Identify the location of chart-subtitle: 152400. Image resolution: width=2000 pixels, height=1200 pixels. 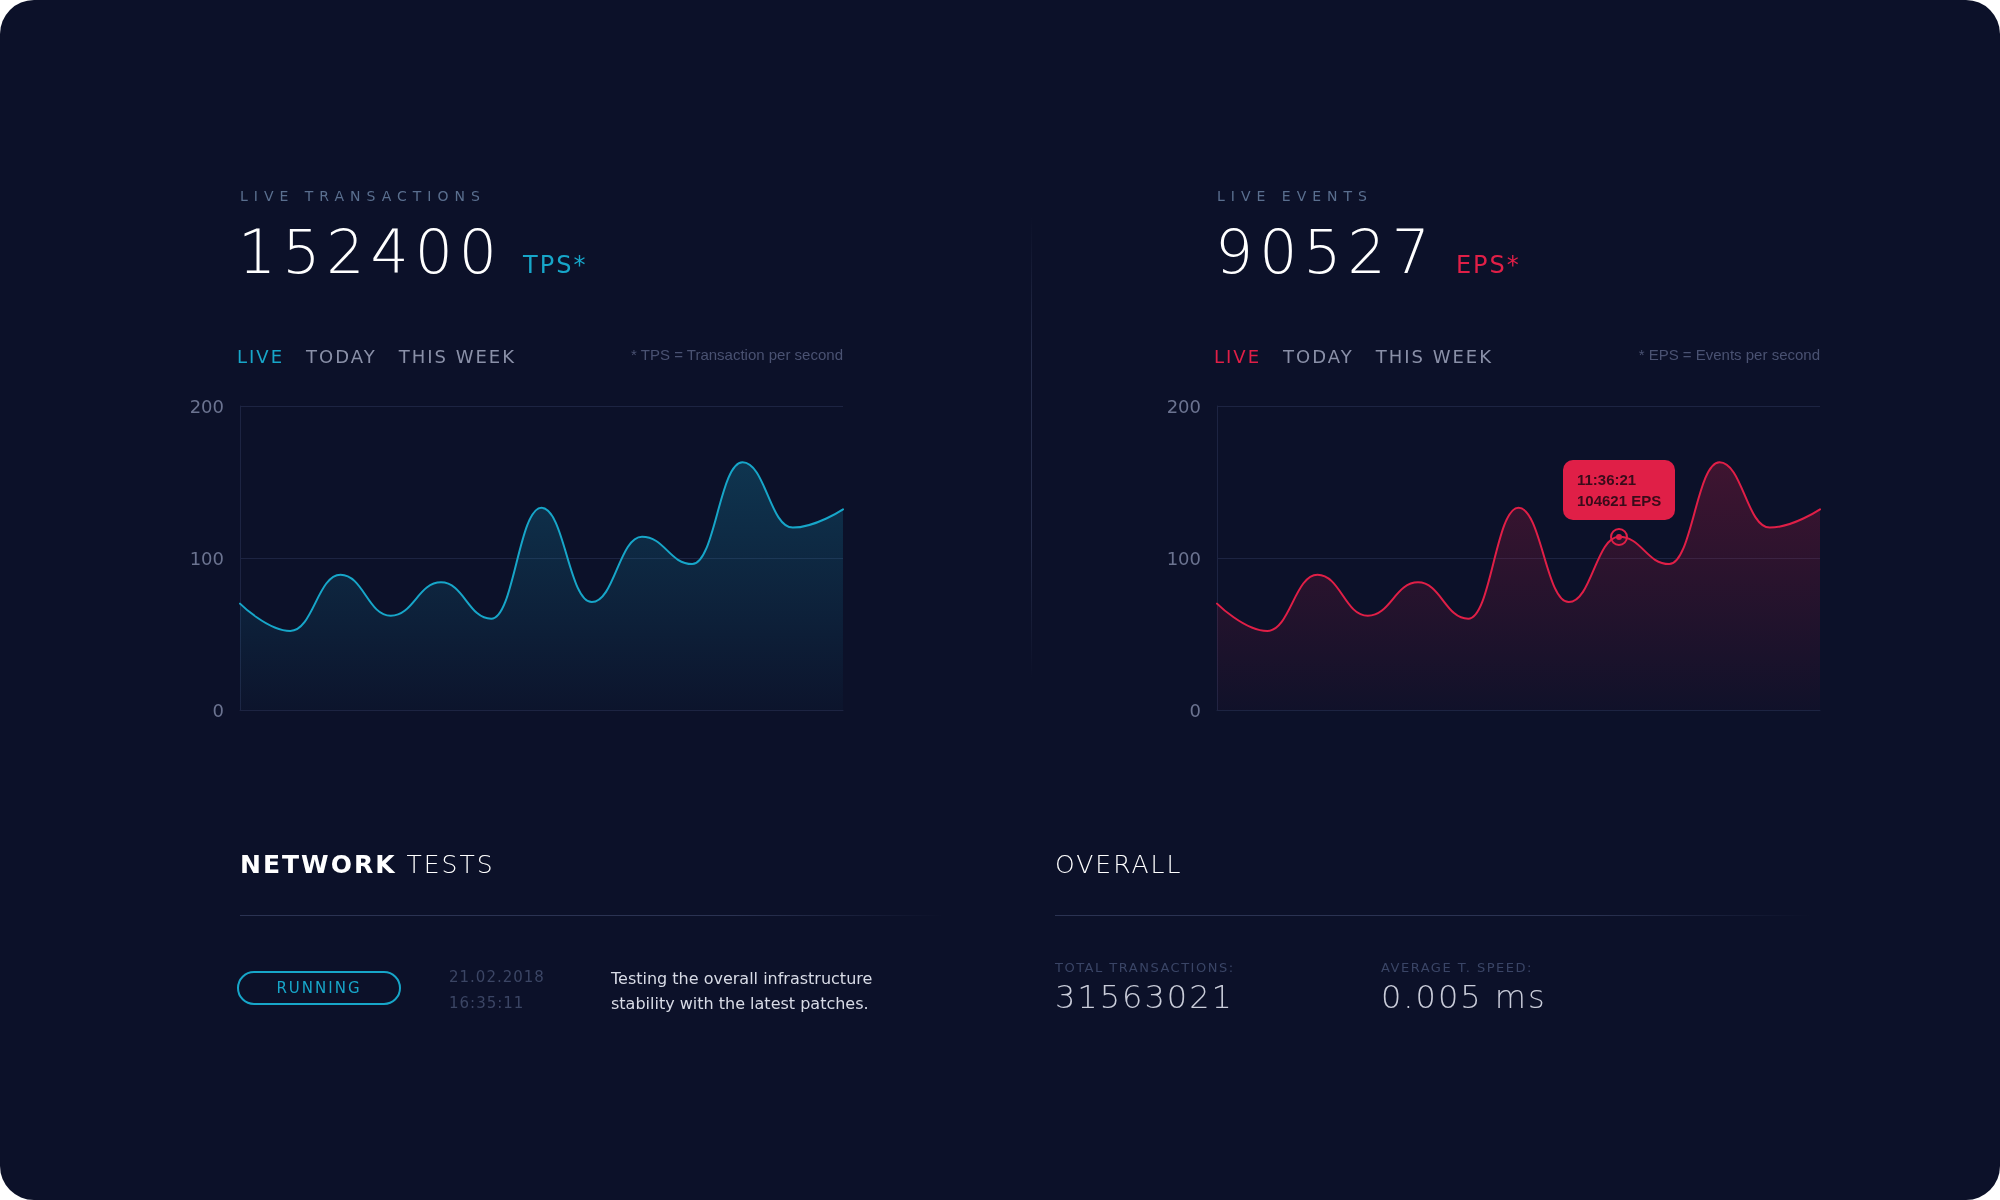
(371, 252).